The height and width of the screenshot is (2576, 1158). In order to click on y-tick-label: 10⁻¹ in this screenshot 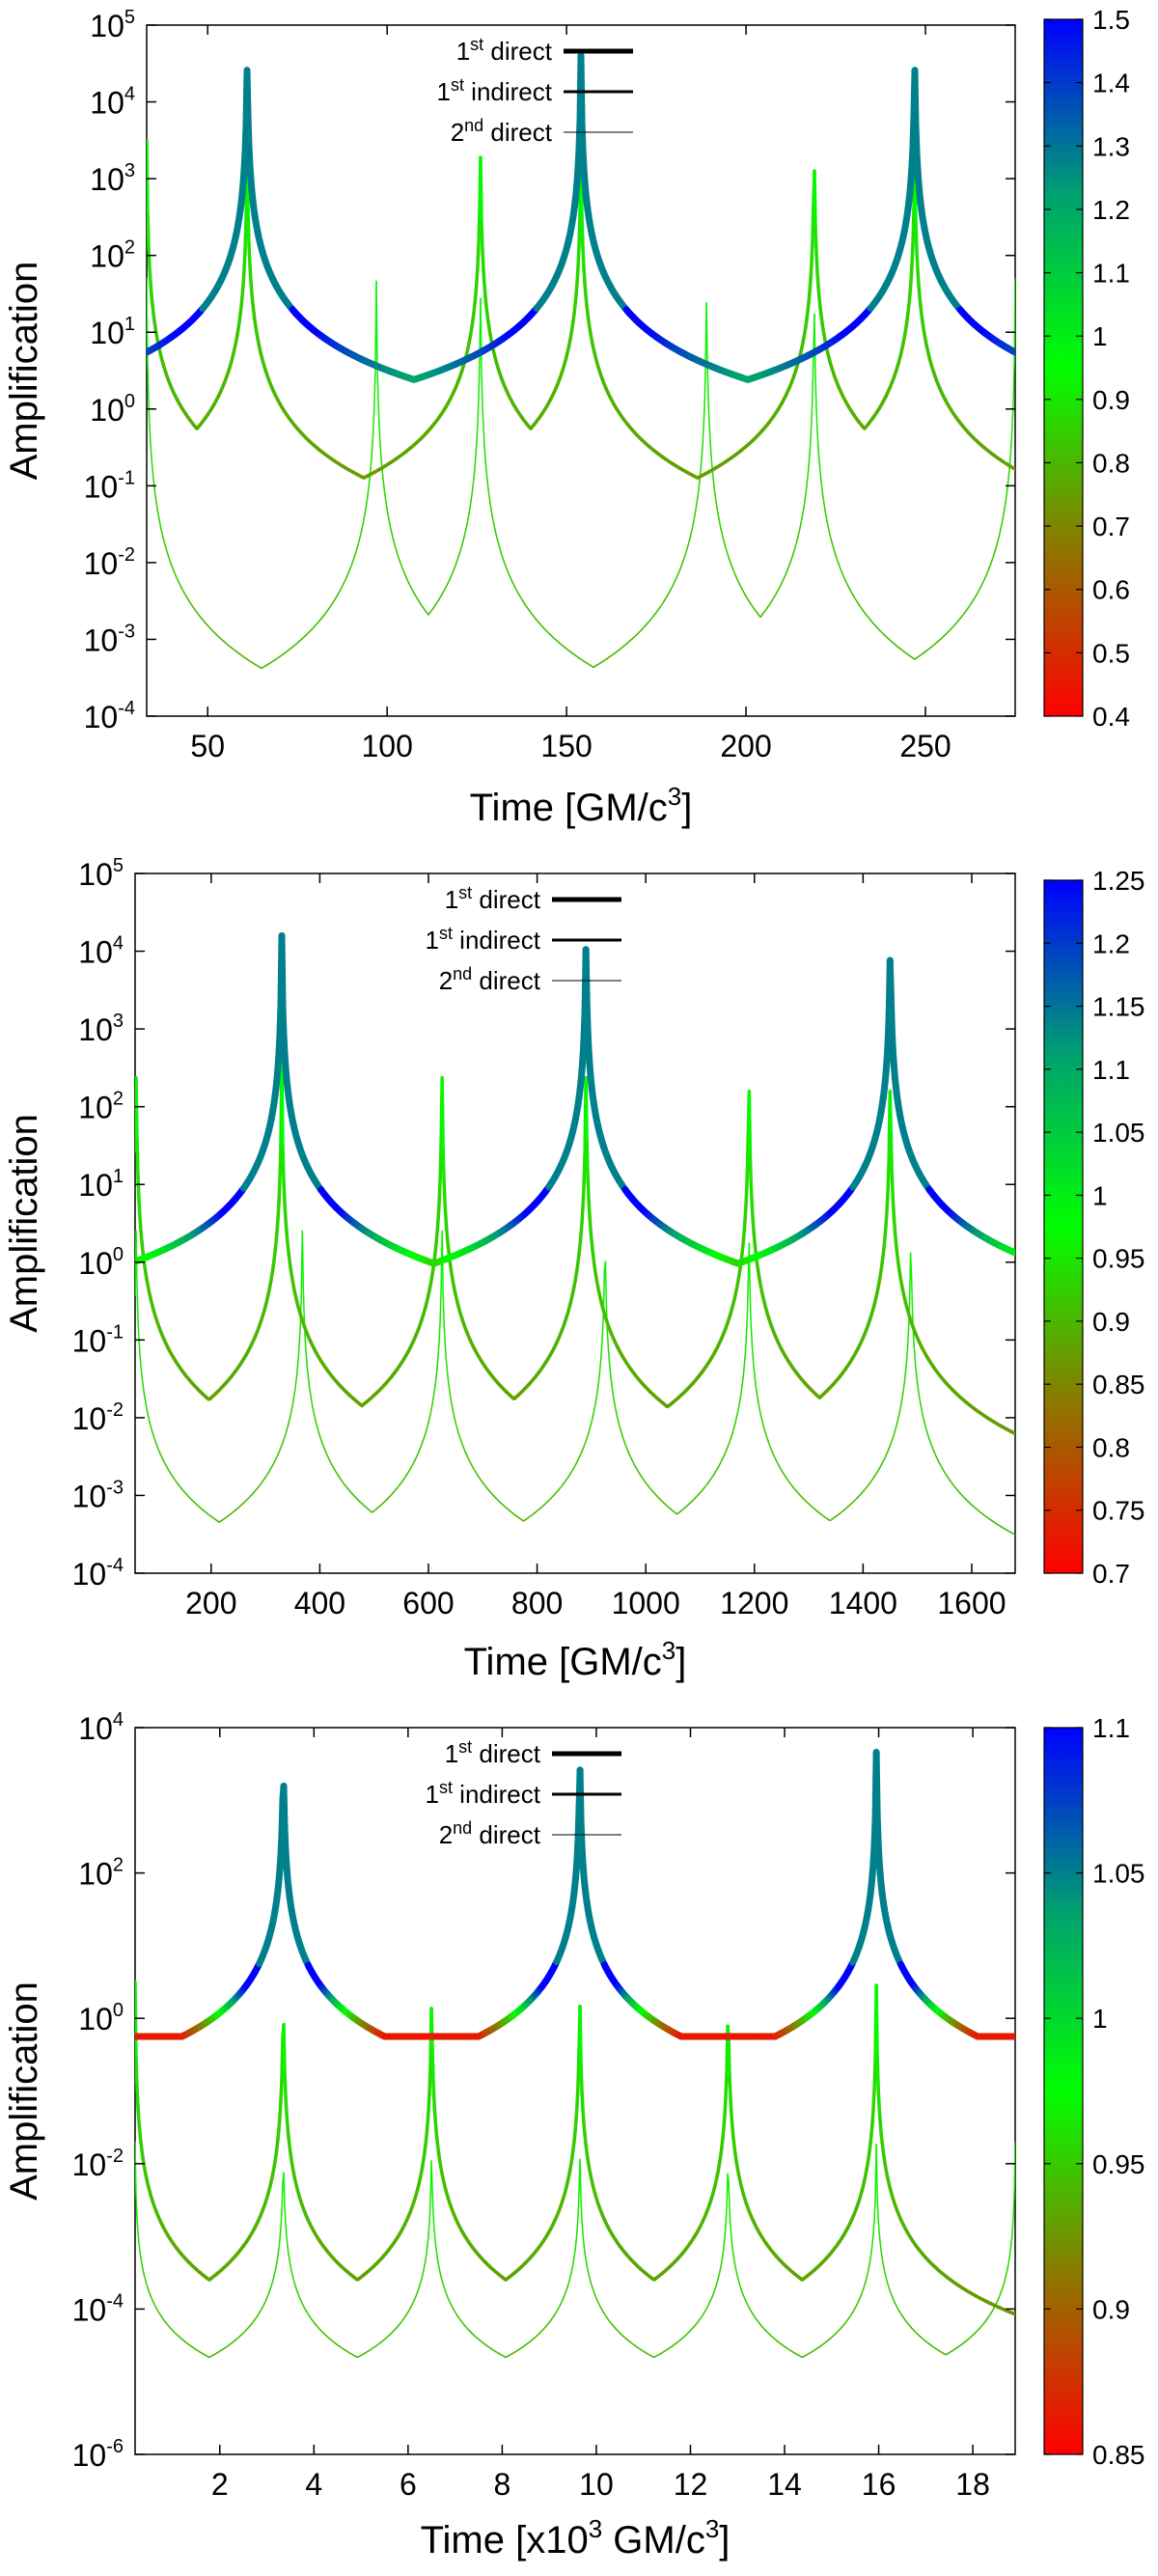, I will do `click(109, 485)`.